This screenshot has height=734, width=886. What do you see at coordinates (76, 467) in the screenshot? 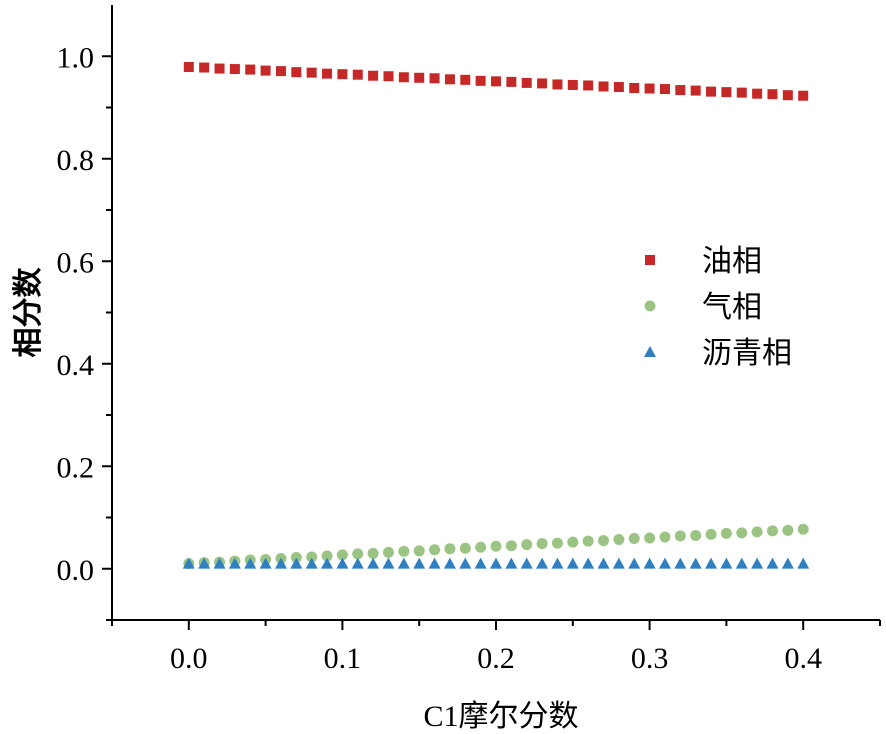
I see `y-tick-label: 0.2` at bounding box center [76, 467].